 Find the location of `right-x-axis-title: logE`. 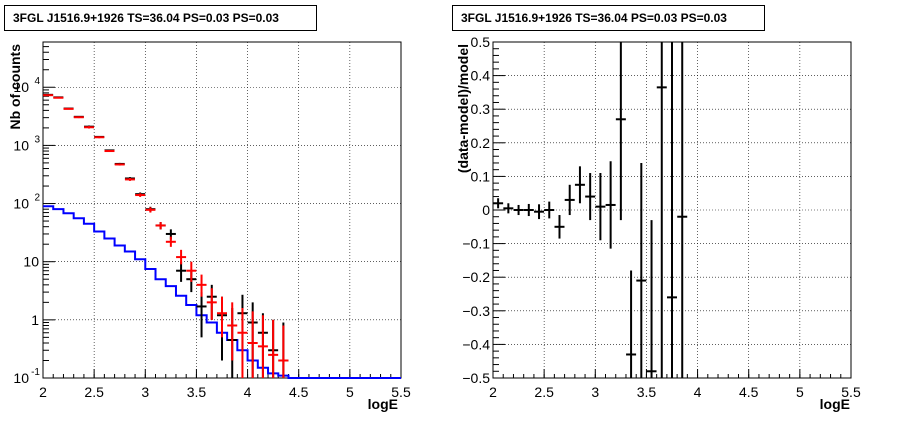

right-x-axis-title: logE is located at coordinates (835, 404).